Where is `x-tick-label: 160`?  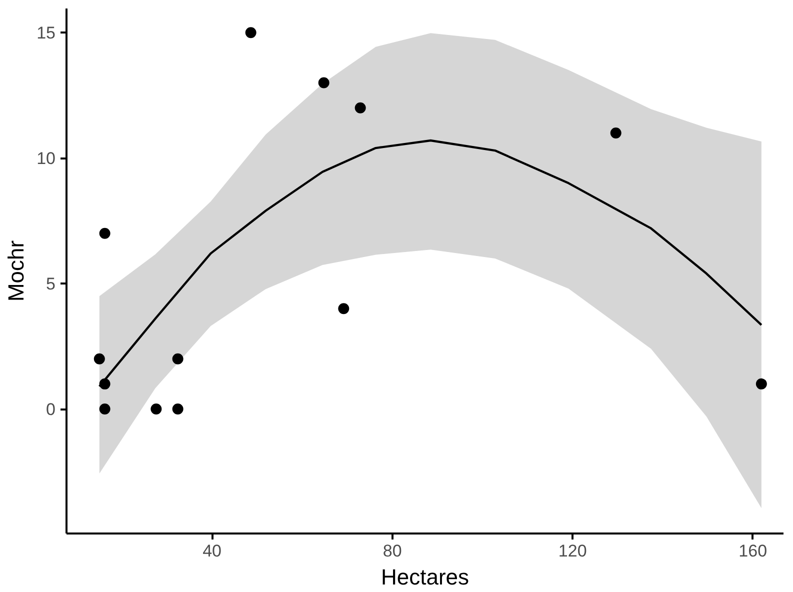 x-tick-label: 160 is located at coordinates (753, 551).